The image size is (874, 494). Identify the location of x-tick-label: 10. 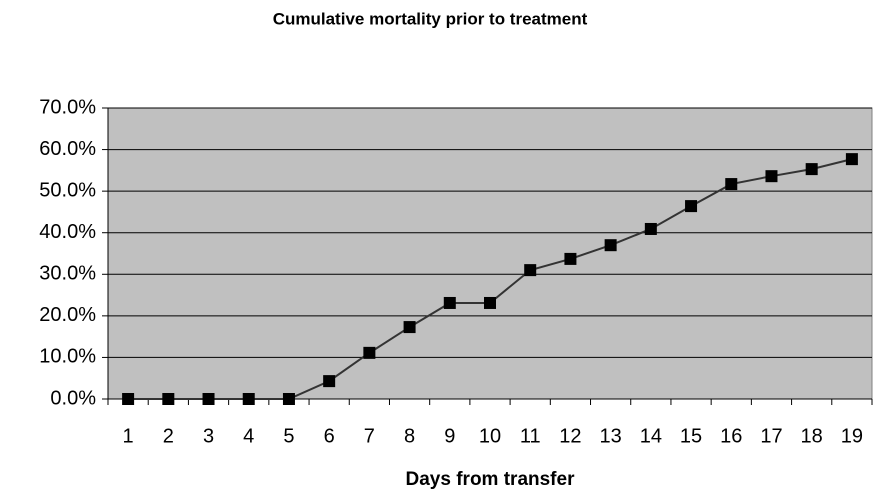
(490, 436).